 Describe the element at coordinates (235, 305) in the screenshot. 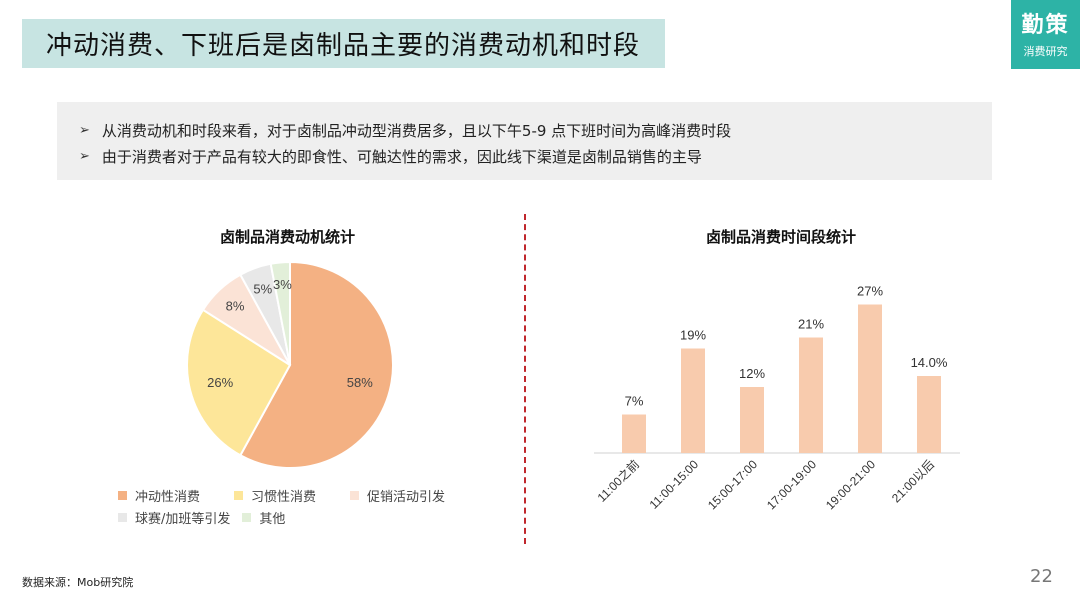

I see `pie-slice-label: 8%` at that location.